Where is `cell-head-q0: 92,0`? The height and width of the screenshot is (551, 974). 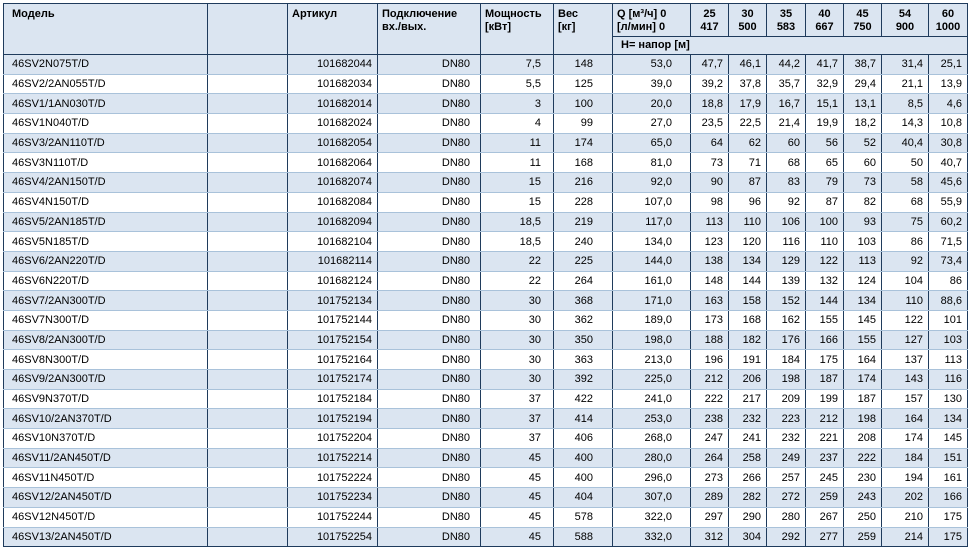
cell-head-q0: 92,0 is located at coordinates (651, 182).